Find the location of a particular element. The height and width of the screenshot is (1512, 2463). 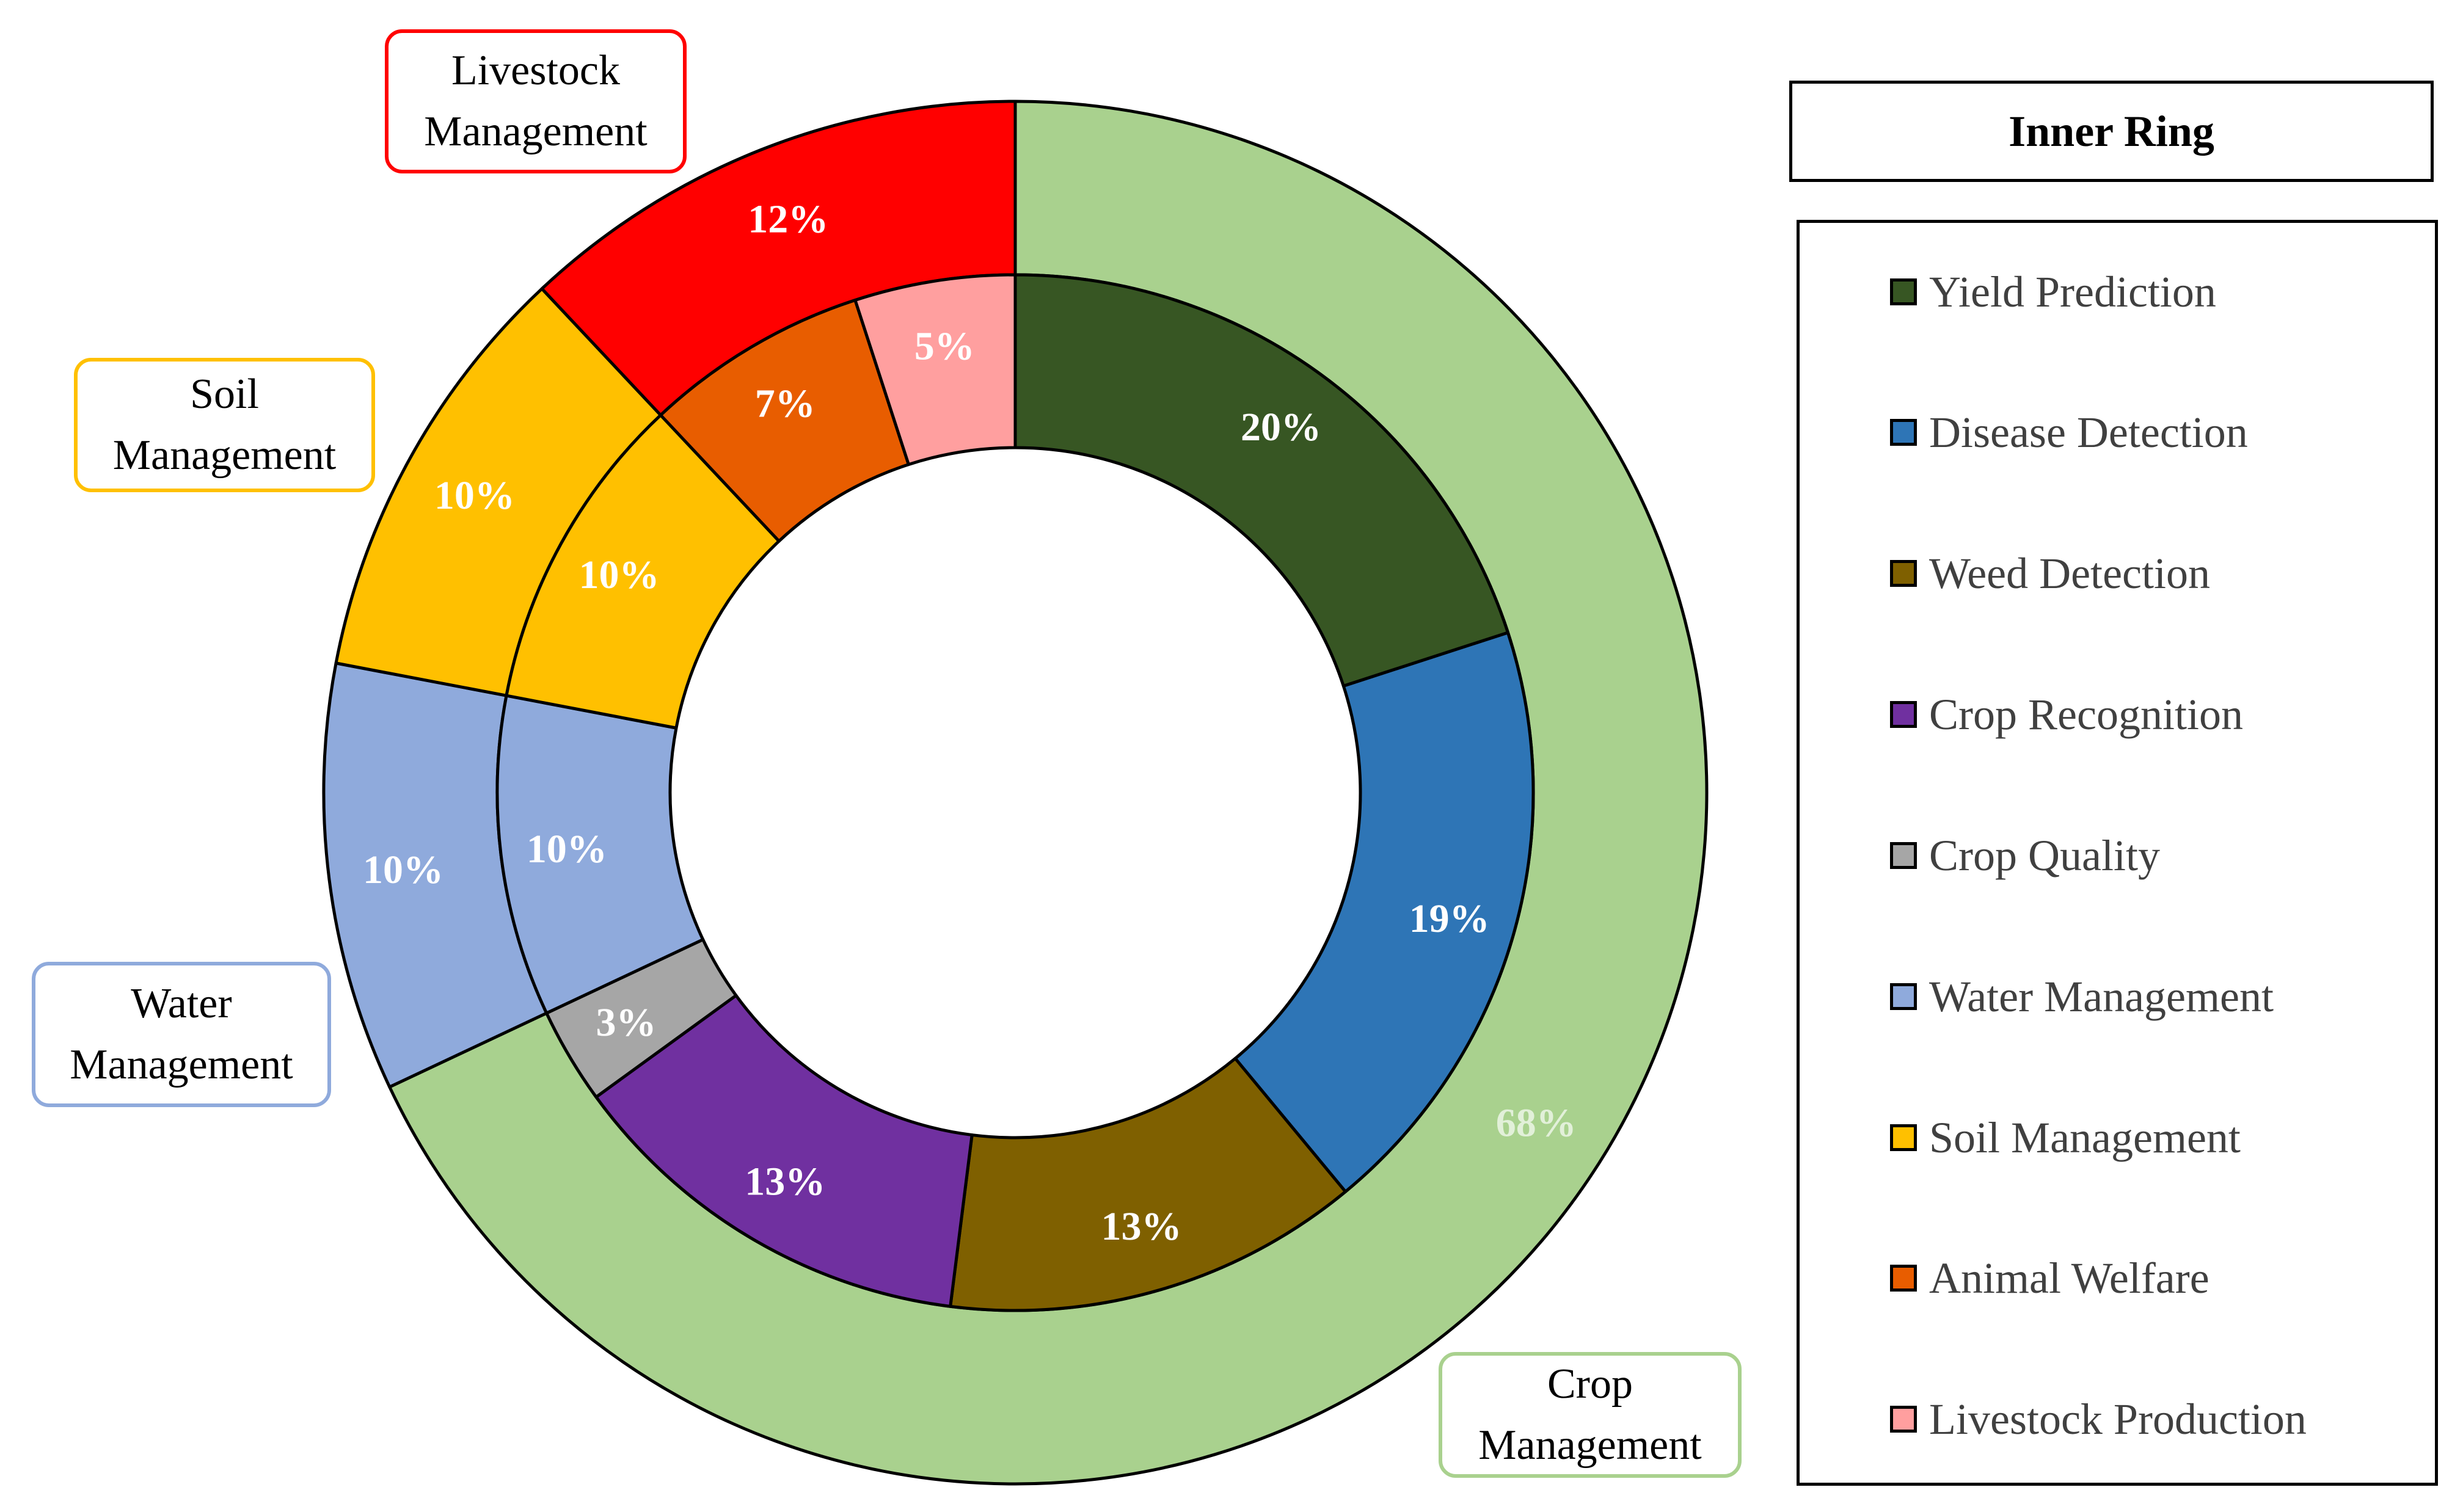

category-label-crop-management: Crop Management is located at coordinates (1591, 1415).